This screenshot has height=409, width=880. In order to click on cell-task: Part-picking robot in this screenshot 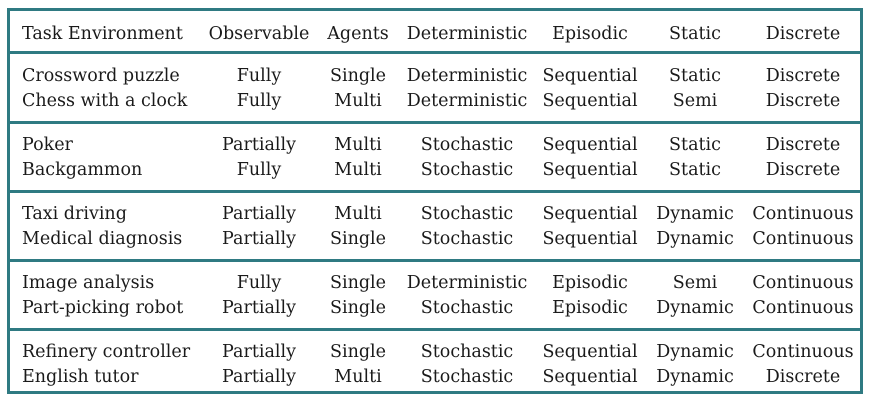, I will do `click(103, 308)`.